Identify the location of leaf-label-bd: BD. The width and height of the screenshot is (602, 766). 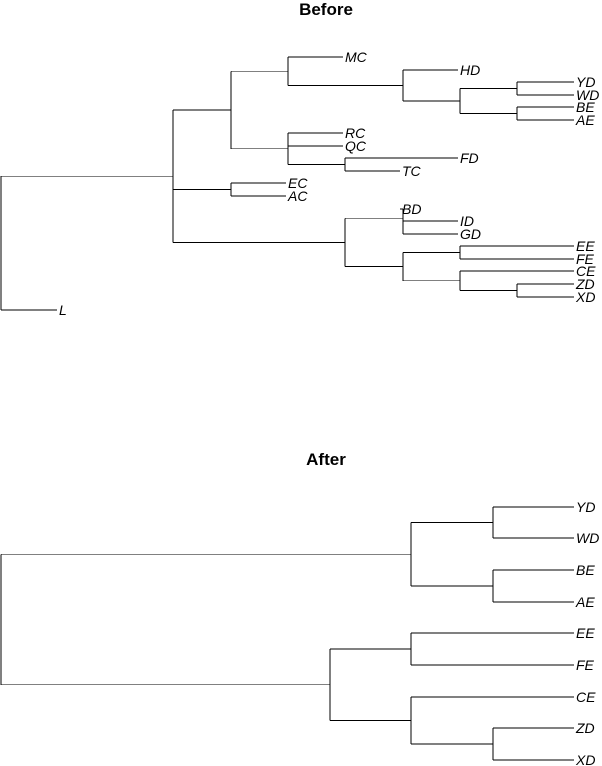
(411, 209).